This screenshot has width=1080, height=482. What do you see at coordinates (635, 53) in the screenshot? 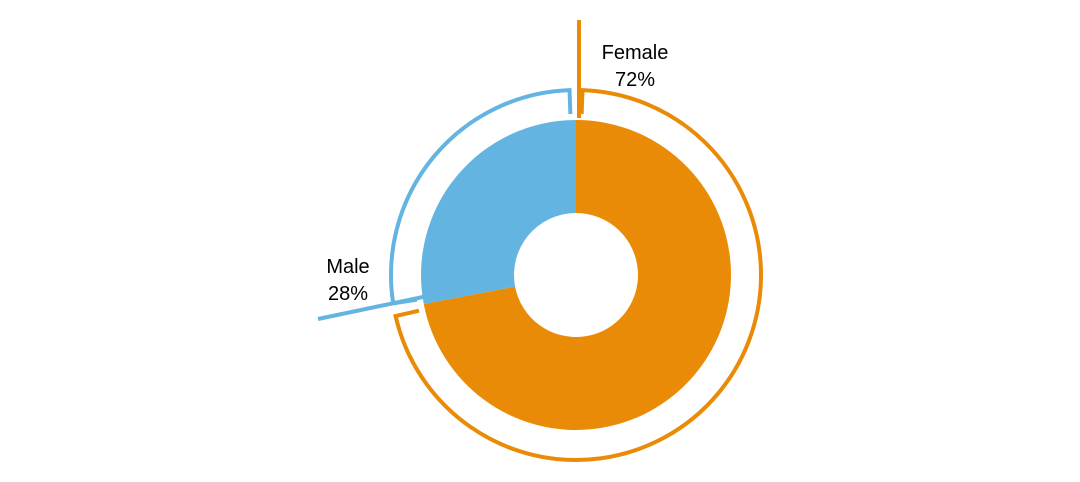
I see `female-name-label: Female` at bounding box center [635, 53].